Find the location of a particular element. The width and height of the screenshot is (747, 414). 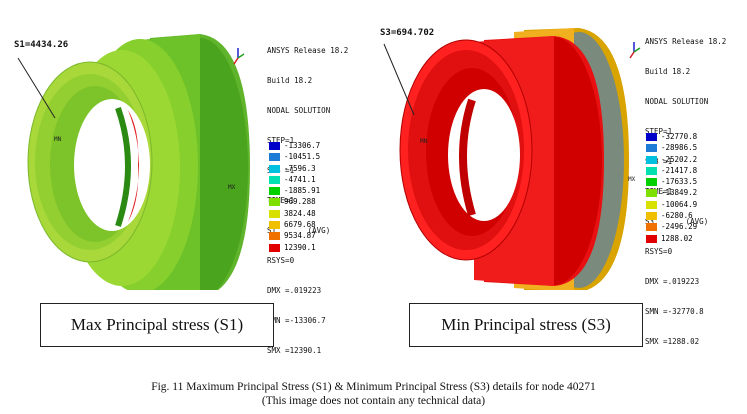

legend-value: -10064.9 is located at coordinates (679, 204).